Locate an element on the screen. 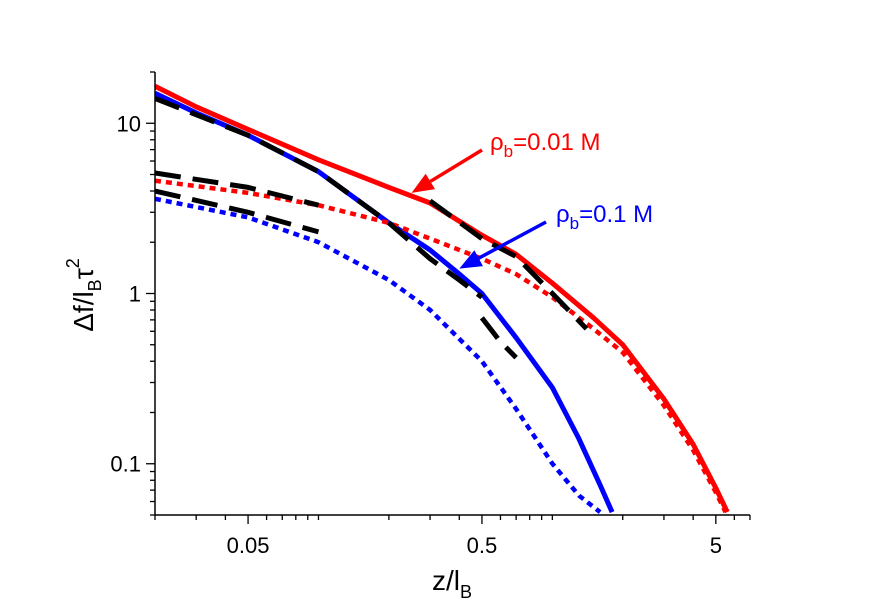 The height and width of the screenshot is (616, 872). y-axis-title: Δf/lBτ2 is located at coordinates (84, 295).